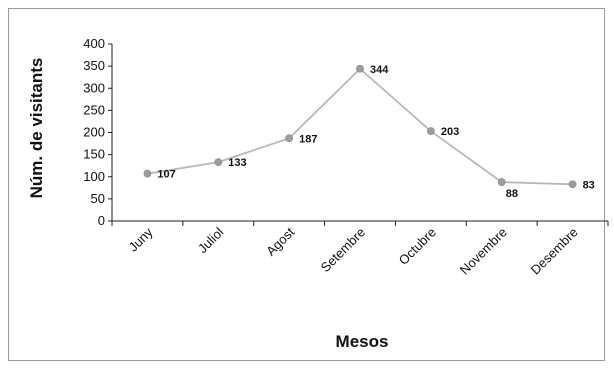  I want to click on y-tick-label: 100, so click(94, 176).